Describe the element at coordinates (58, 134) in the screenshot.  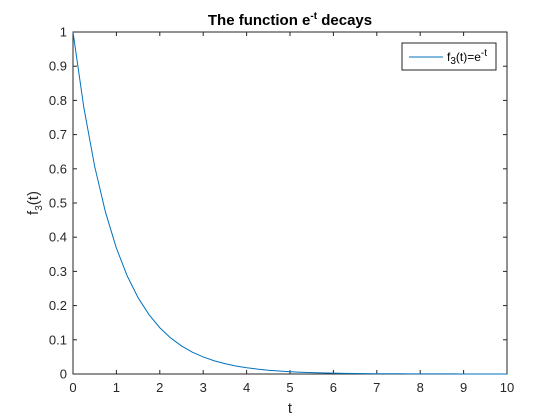
I see `y-tick-label: 0.7` at that location.